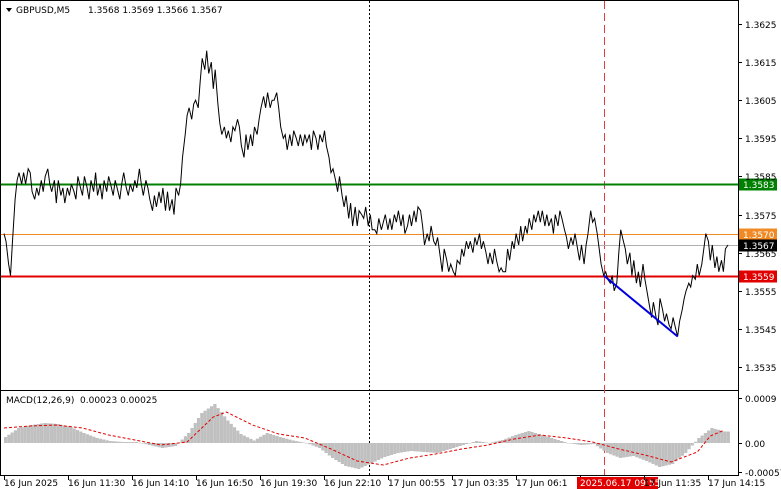  What do you see at coordinates (9, 10) in the screenshot?
I see `dropdown-triangle-icon` at bounding box center [9, 10].